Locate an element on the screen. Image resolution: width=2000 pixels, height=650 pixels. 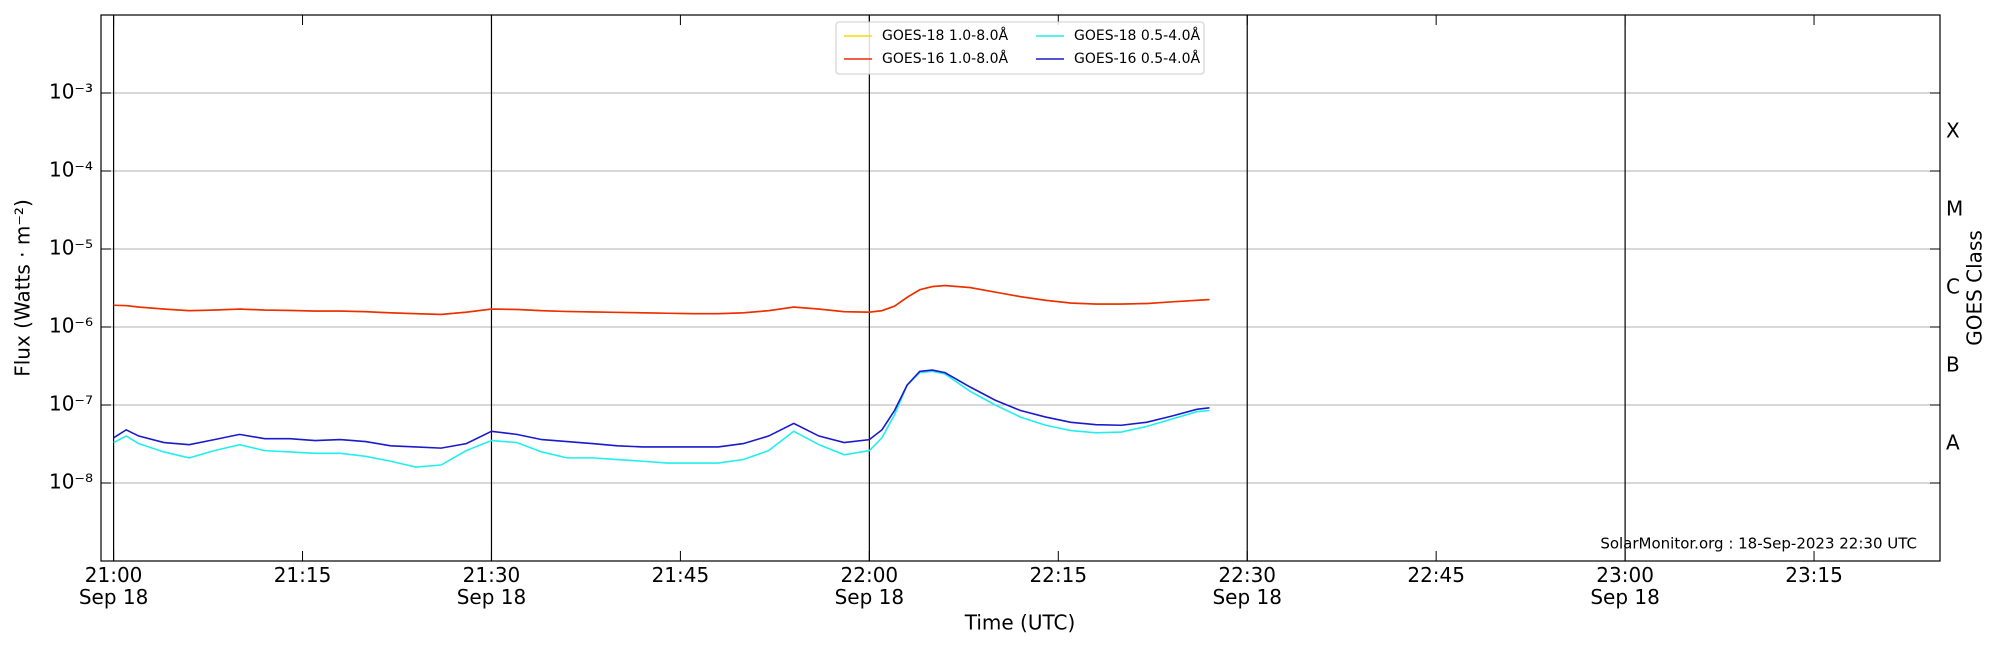
x-tick-label: 23:15 is located at coordinates (1814, 575).